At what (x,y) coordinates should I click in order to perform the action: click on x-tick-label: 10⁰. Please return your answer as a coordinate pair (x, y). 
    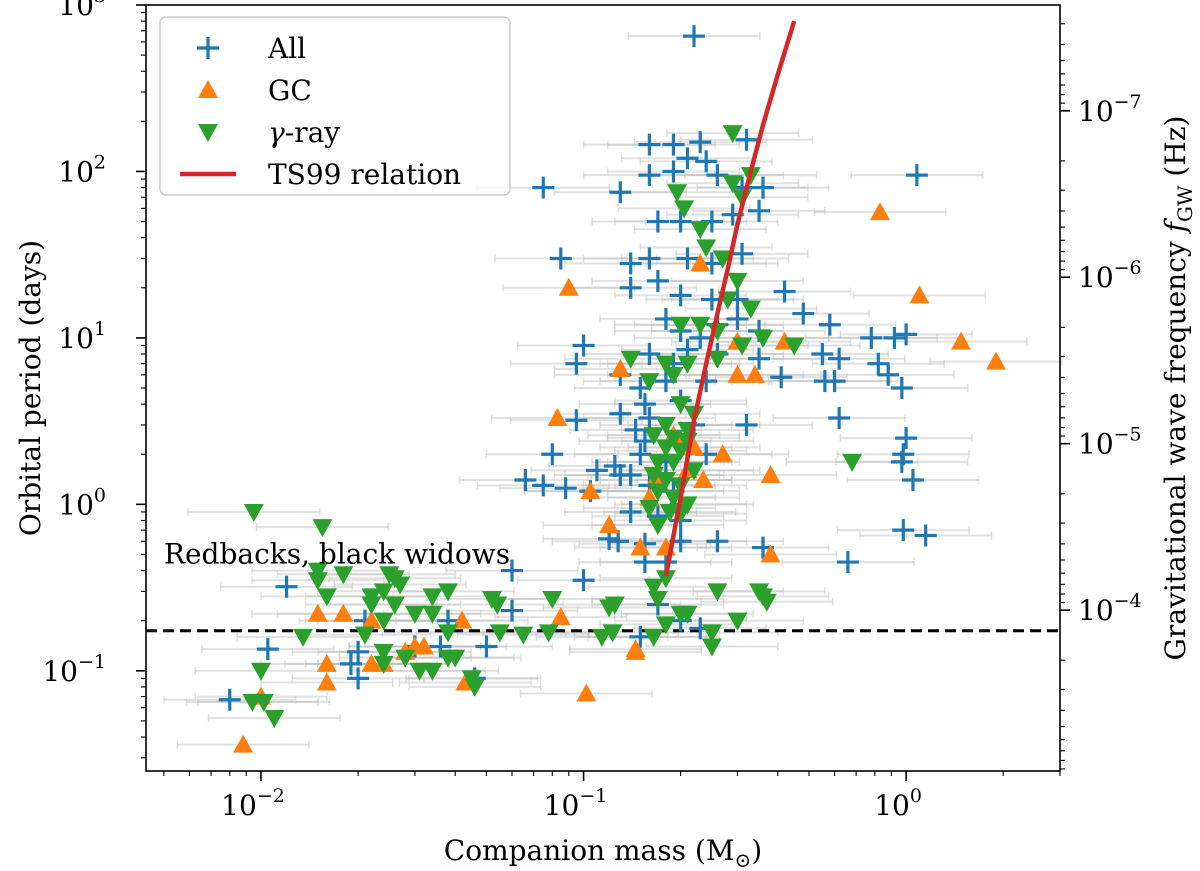
    Looking at the image, I should click on (898, 803).